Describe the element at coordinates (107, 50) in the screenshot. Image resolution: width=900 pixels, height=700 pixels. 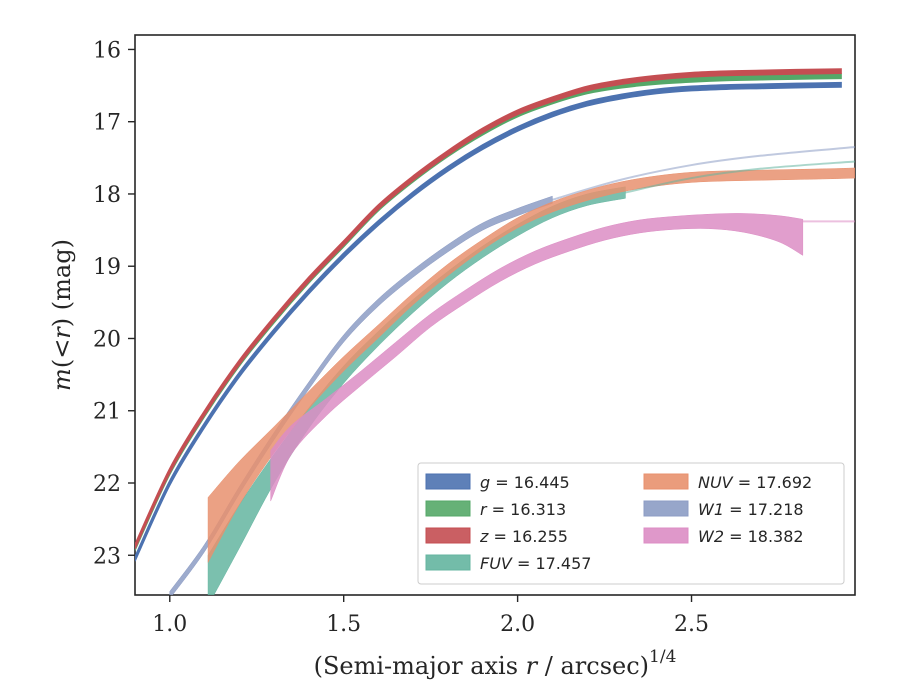
I see `y-tick-label: 16` at that location.